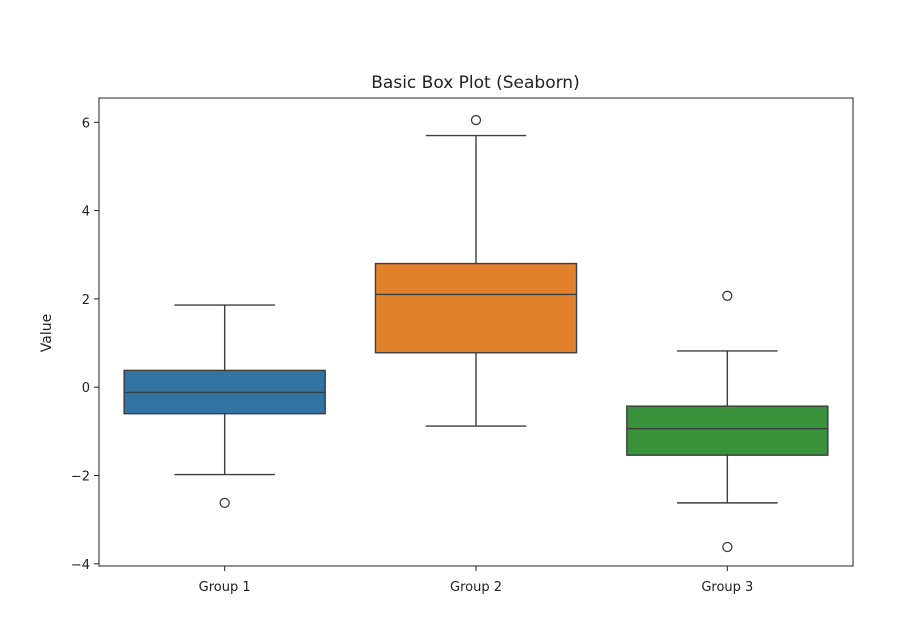  I want to click on chart-title: Basic Box Plot (Seaborn), so click(475, 83).